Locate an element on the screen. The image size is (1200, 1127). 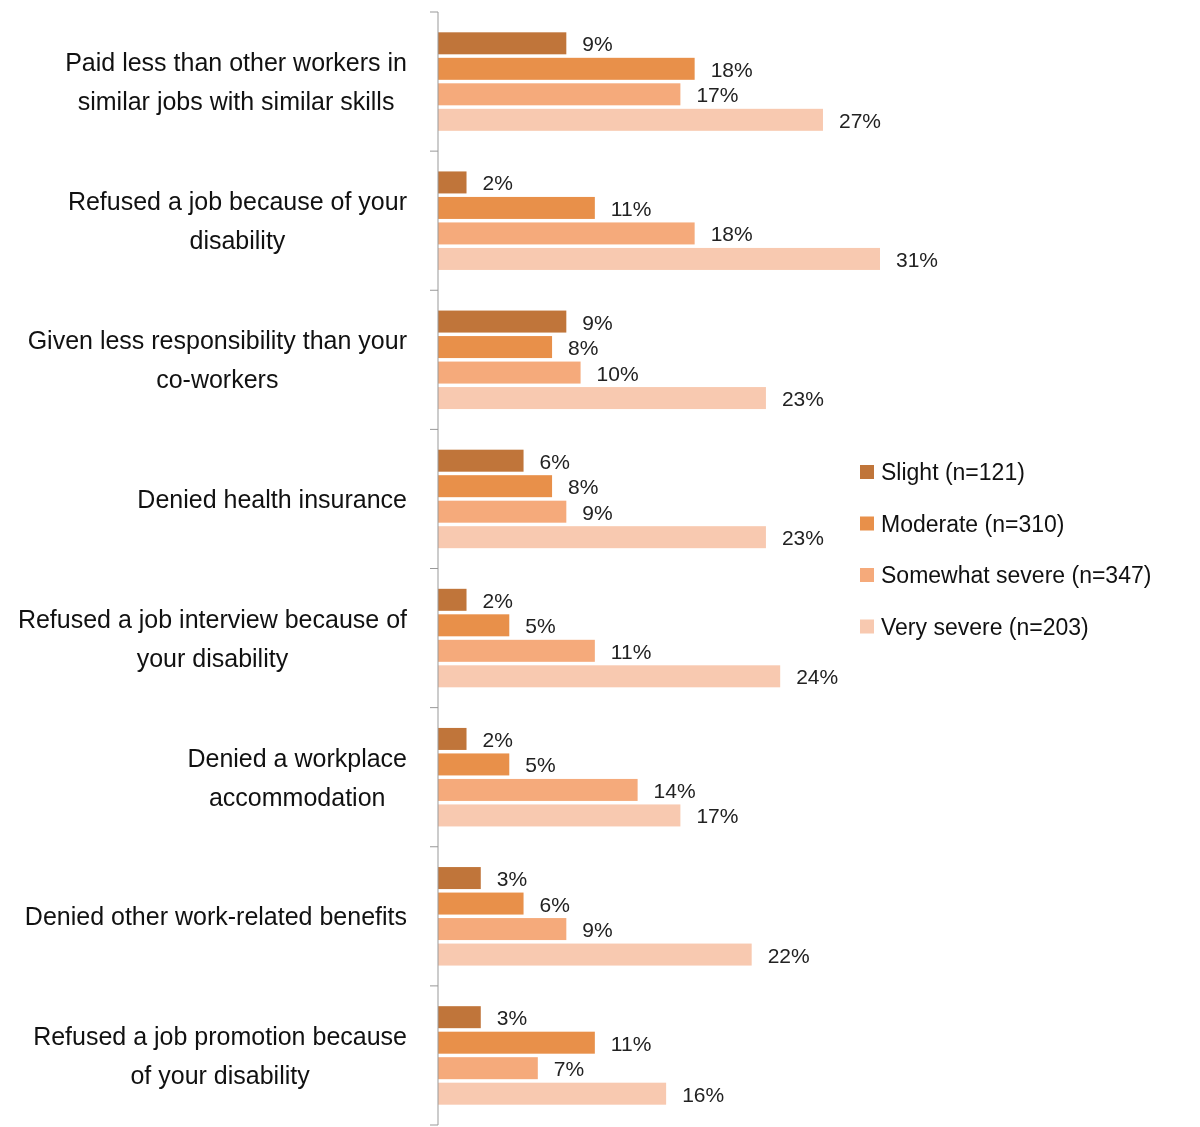
legend-label: Slight (n=121) is located at coordinates (953, 472).